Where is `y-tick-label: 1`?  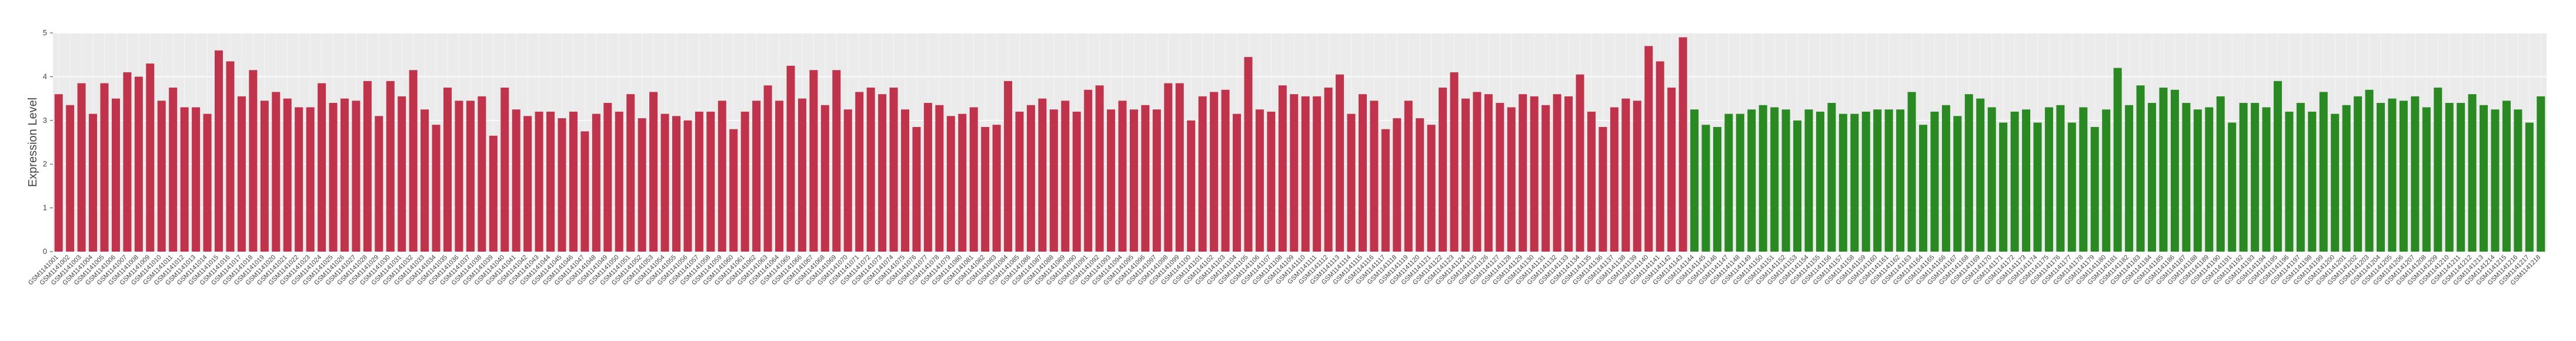
y-tick-label: 1 is located at coordinates (45, 207).